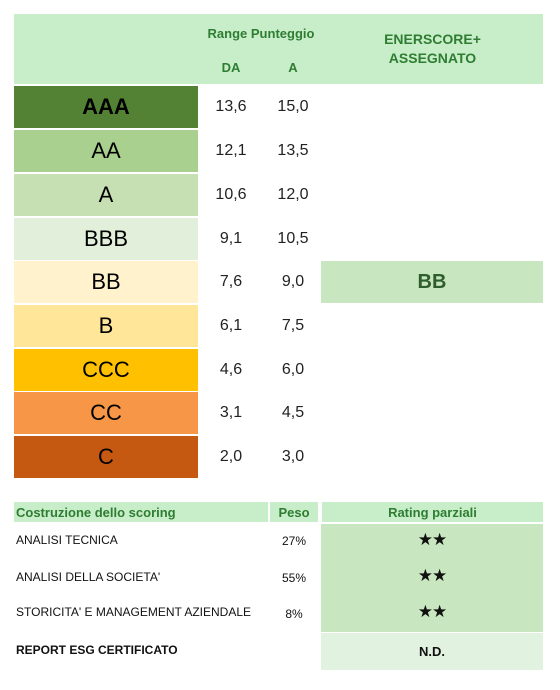 The width and height of the screenshot is (560, 690). I want to click on scoring-row-label: STORICITA' E MANAGEMENT AZIENDALE, so click(134, 612).